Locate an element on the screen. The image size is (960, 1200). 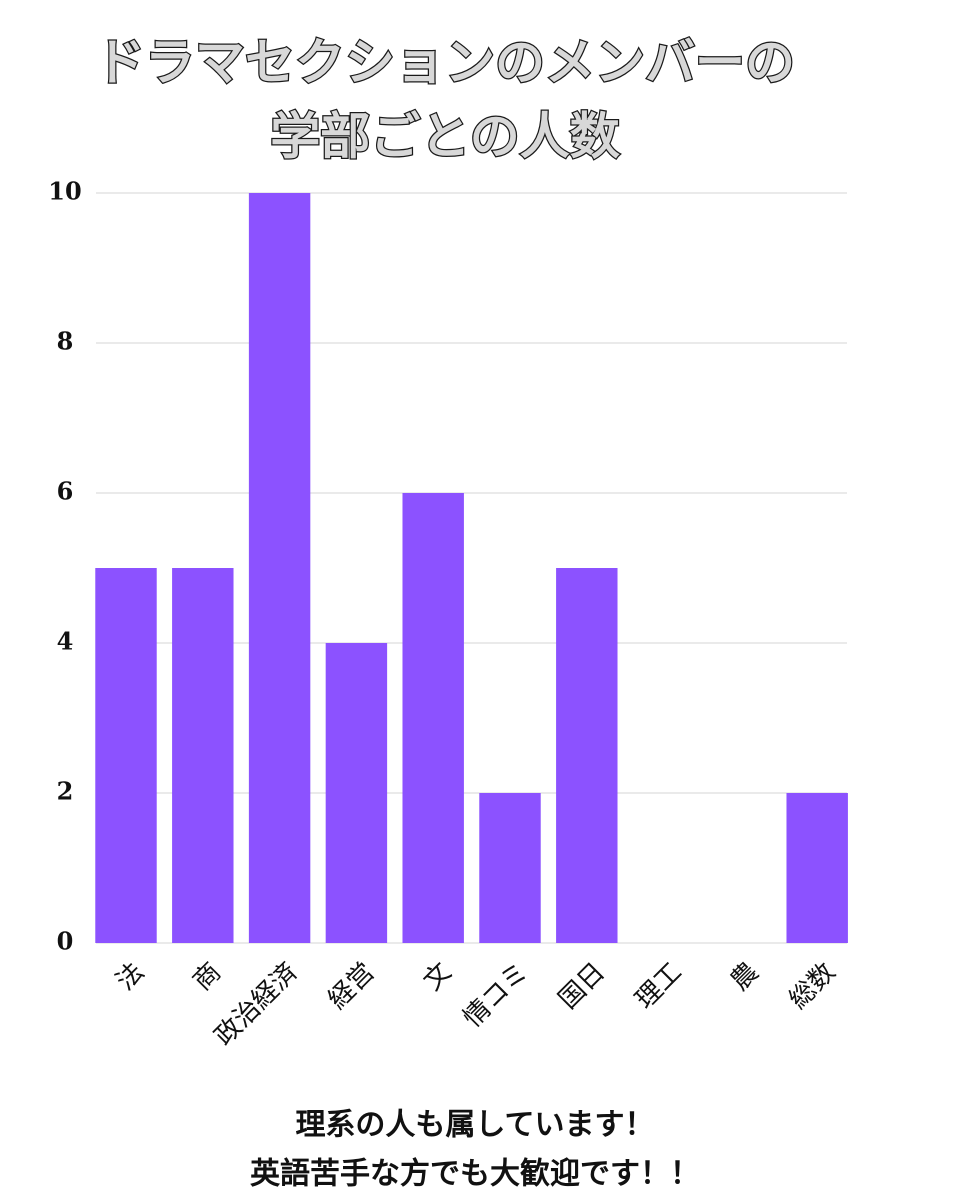
y-tick-label: 6 is located at coordinates (65, 491).